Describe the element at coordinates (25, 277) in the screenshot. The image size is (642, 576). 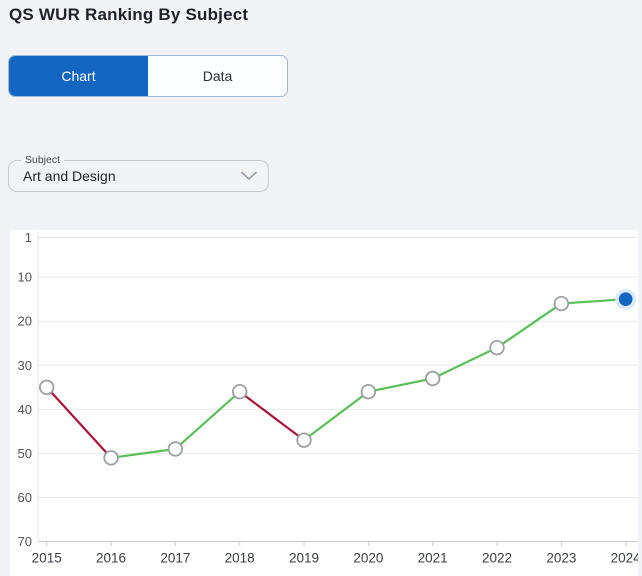
I see `svg-text: 10` at that location.